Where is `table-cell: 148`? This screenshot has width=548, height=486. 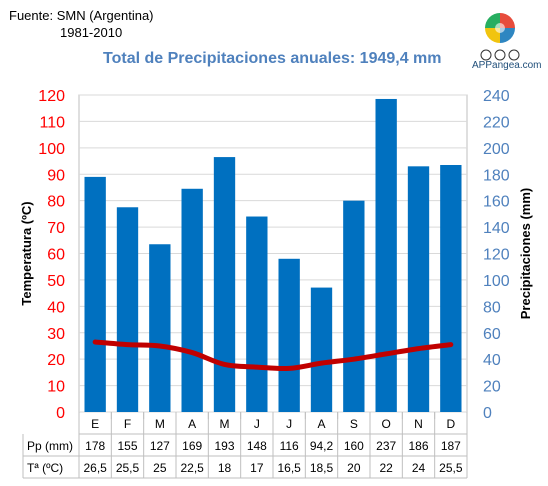
table-cell: 148 is located at coordinates (257, 446).